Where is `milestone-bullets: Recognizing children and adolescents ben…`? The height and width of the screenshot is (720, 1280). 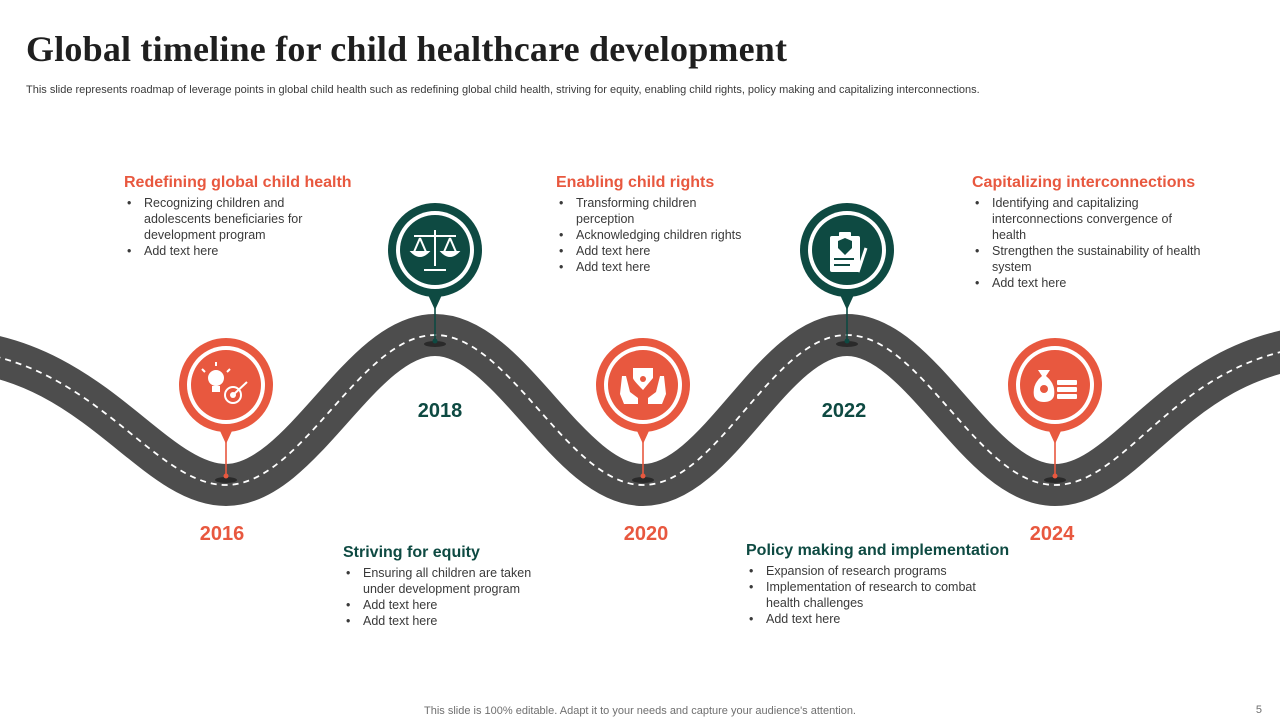 milestone-bullets: Recognizing children and adolescents ben… is located at coordinates (229, 227).